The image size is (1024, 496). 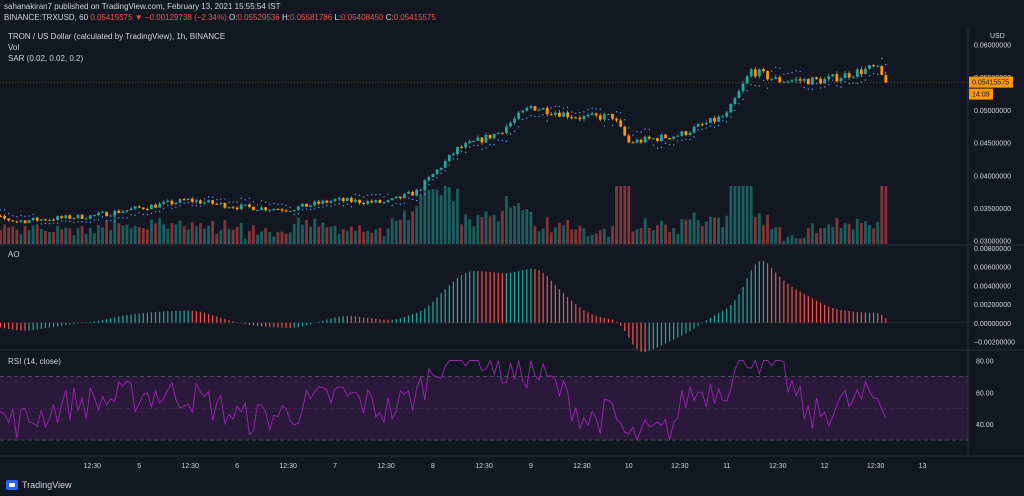 What do you see at coordinates (285, 17) in the screenshot?
I see `high-label: H:` at bounding box center [285, 17].